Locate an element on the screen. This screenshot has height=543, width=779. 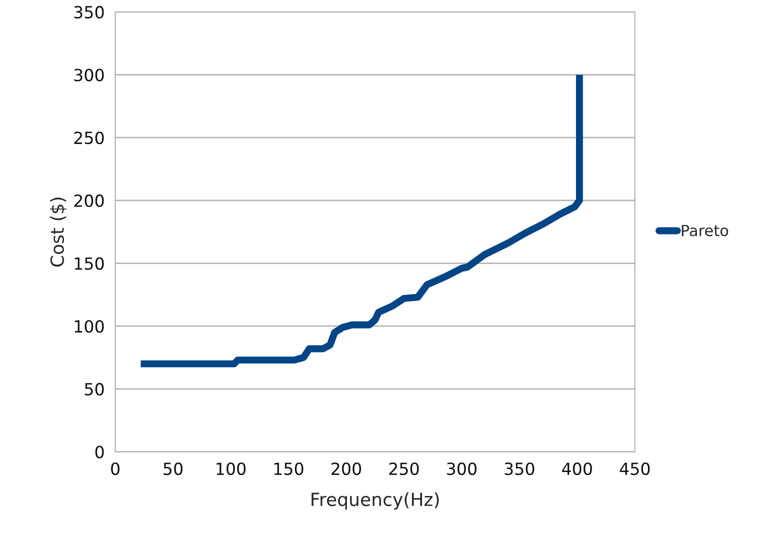
y-tick-label: 250 is located at coordinates (89, 138).